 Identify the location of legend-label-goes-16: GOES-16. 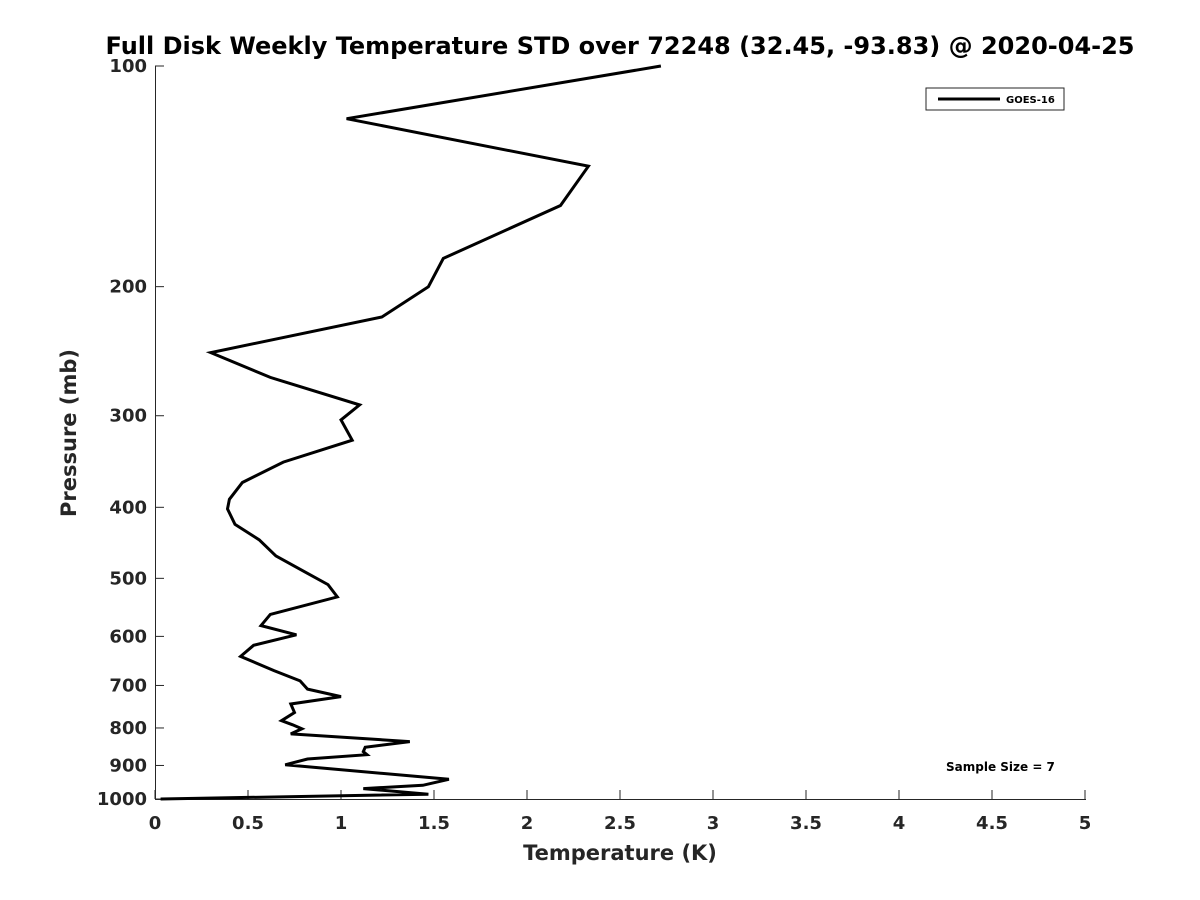
(1030, 100).